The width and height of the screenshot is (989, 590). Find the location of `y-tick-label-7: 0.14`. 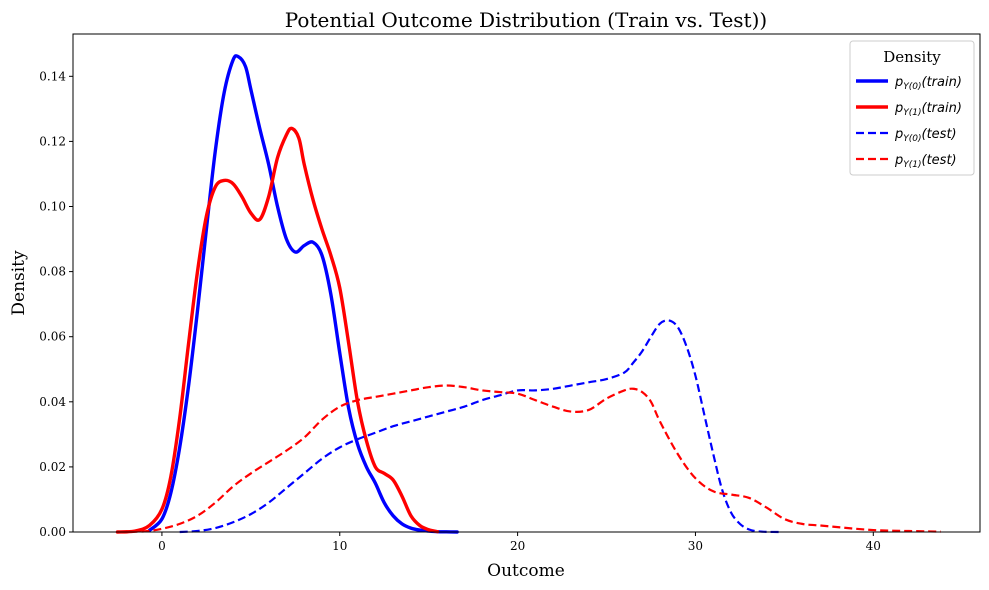

y-tick-label-7: 0.14 is located at coordinates (52, 76).